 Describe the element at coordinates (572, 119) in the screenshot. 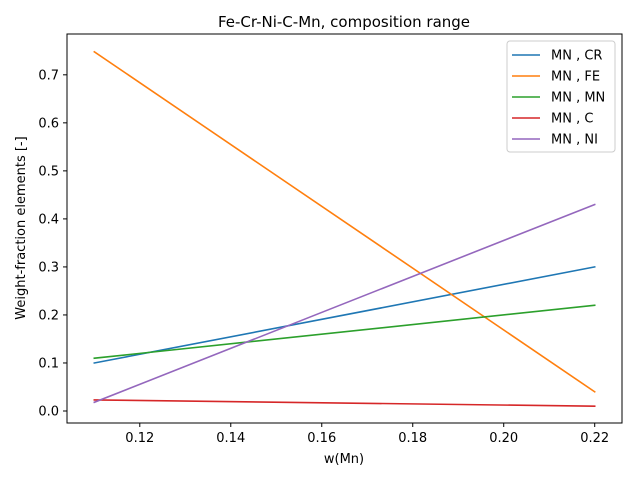

I see `legend-label-3: MN , C` at that location.